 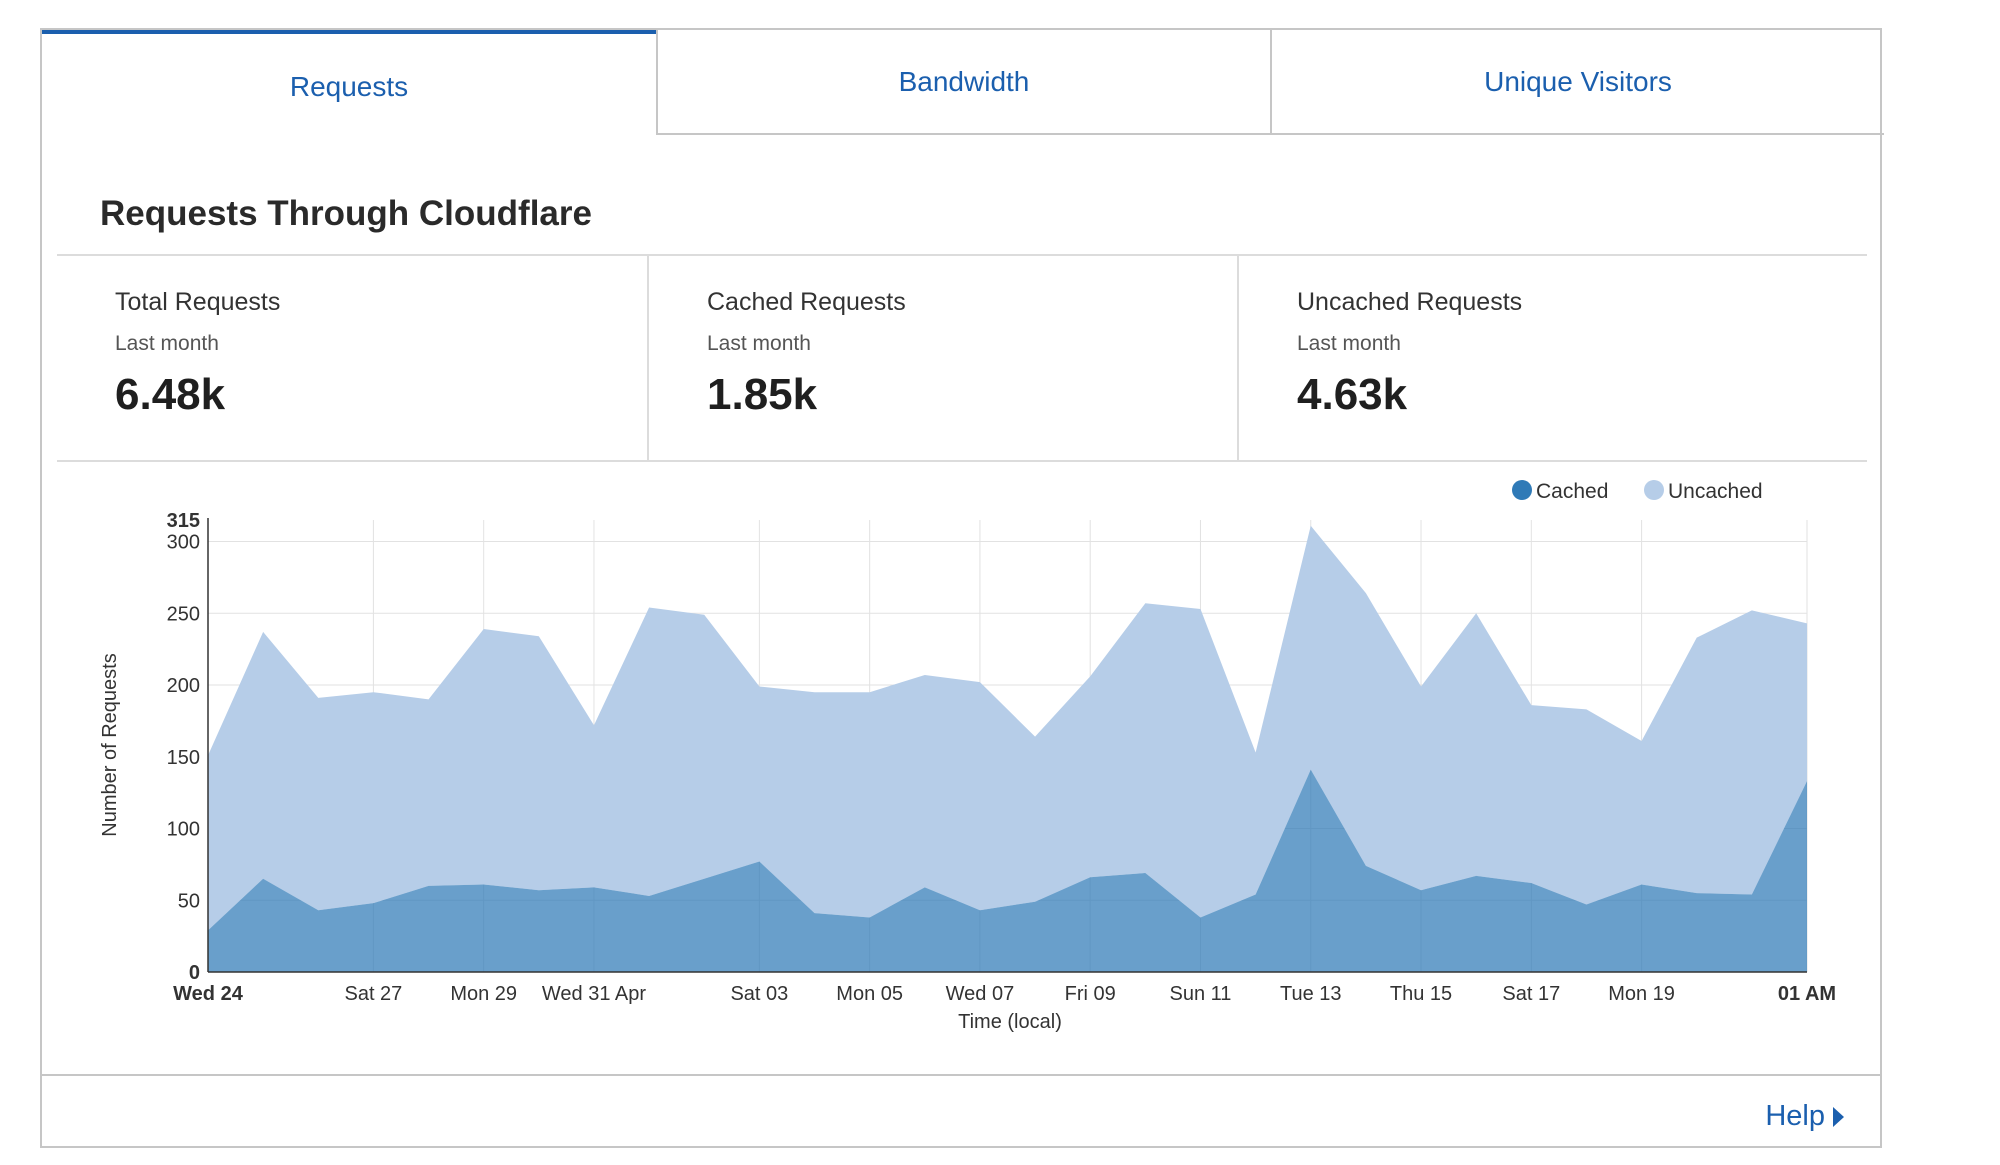 What do you see at coordinates (189, 901) in the screenshot?
I see `y-tick-label: 50` at bounding box center [189, 901].